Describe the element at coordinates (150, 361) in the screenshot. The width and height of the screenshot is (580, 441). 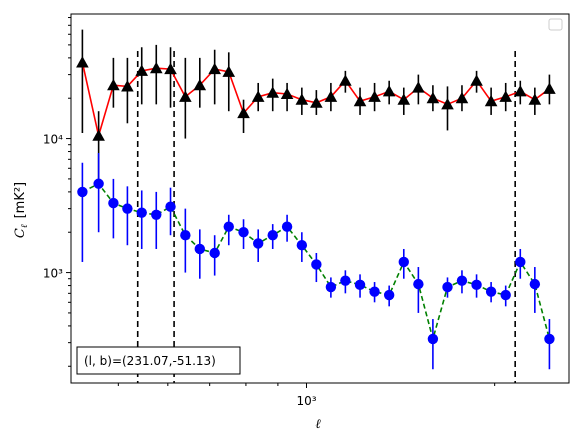
I see `annotation-text: (l, b)=(231.07,-51.13)` at that location.